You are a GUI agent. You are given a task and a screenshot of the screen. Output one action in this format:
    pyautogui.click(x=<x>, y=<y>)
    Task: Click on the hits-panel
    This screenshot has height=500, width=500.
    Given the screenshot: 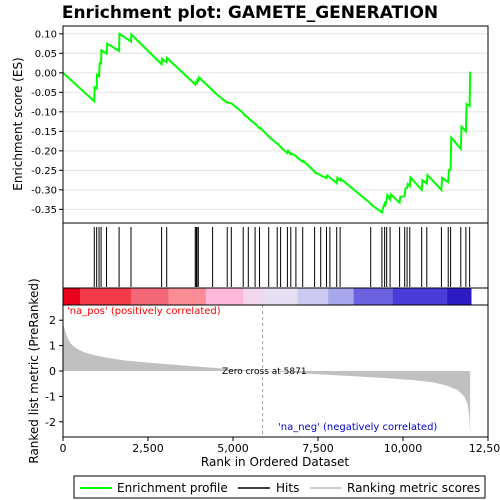 What is the action you would take?
    pyautogui.click(x=275, y=255)
    